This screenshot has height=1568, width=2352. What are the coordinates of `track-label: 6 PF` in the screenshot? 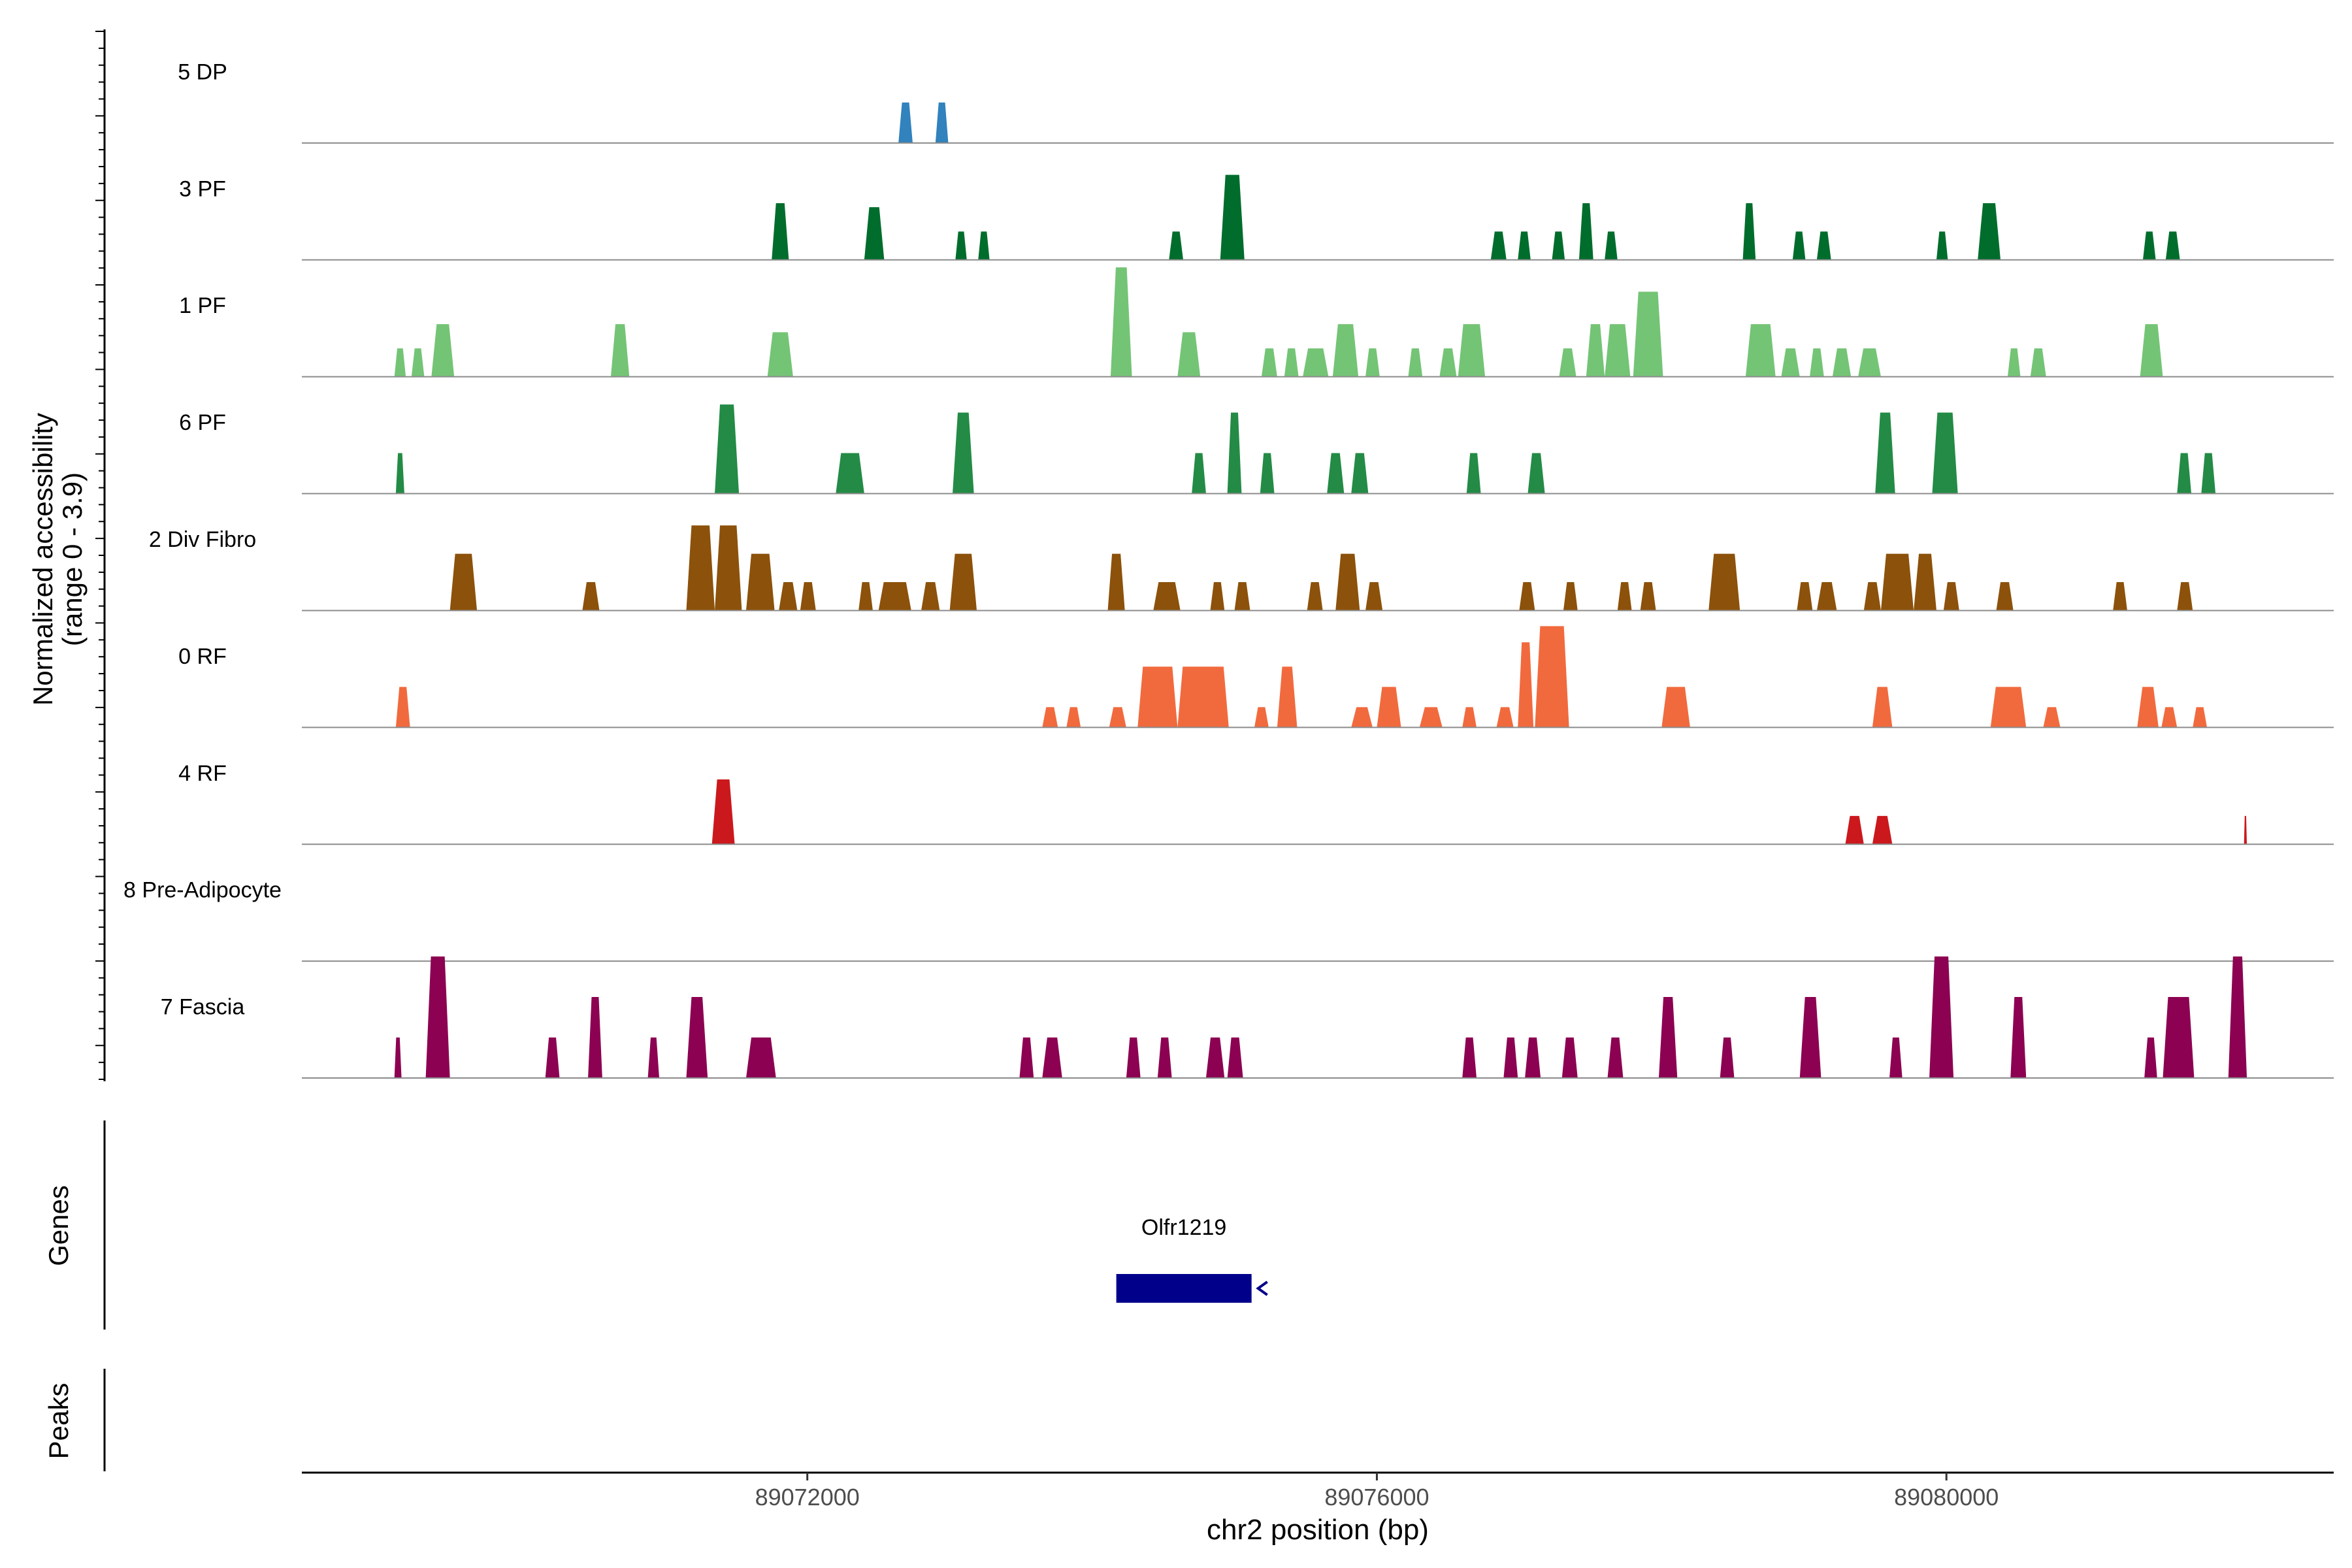 It's located at (202, 422).